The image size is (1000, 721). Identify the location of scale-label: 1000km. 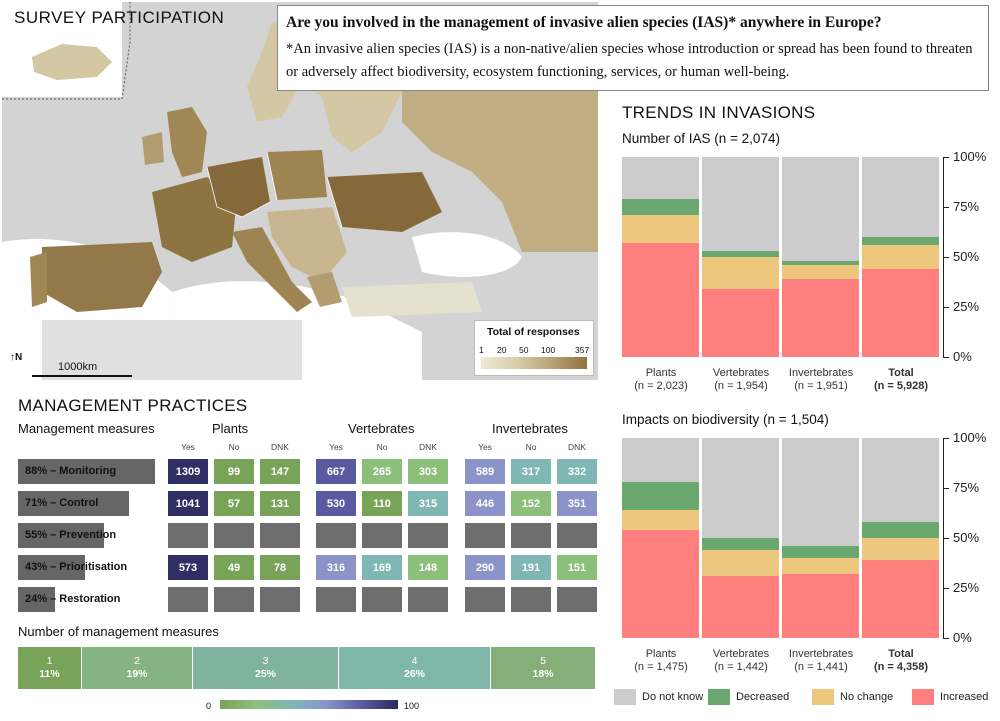
(78, 367).